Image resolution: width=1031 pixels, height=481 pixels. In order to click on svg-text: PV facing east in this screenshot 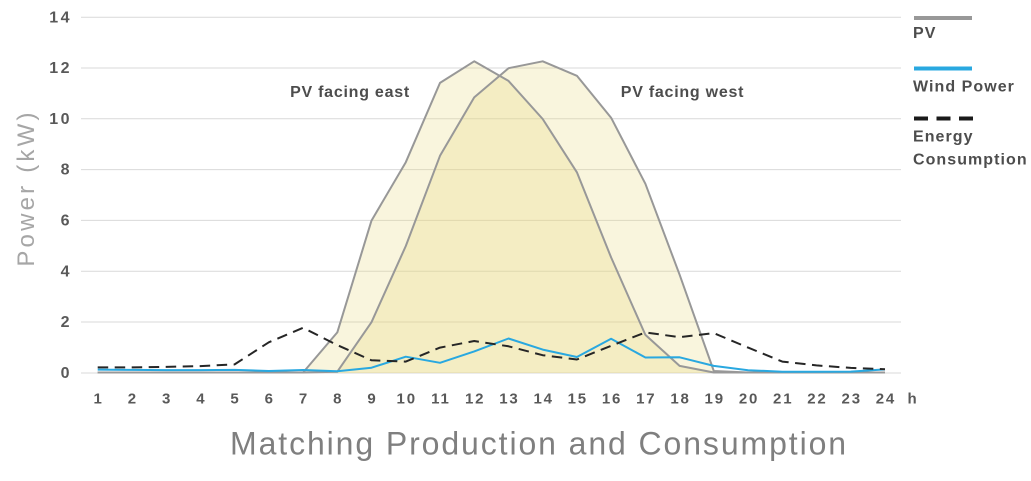, I will do `click(350, 92)`.